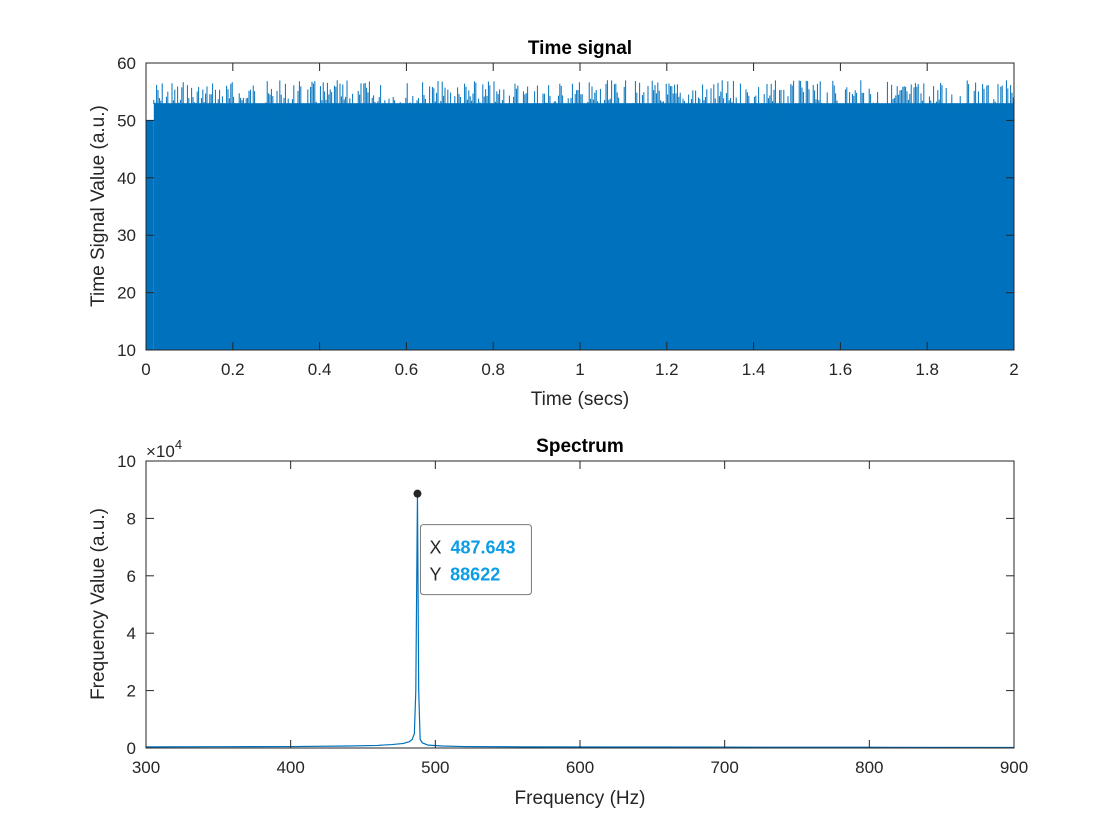 Image resolution: width=1120 pixels, height=840 pixels. Describe the element at coordinates (126, 461) in the screenshot. I see `spectrum-y-tick-label: 10` at that location.